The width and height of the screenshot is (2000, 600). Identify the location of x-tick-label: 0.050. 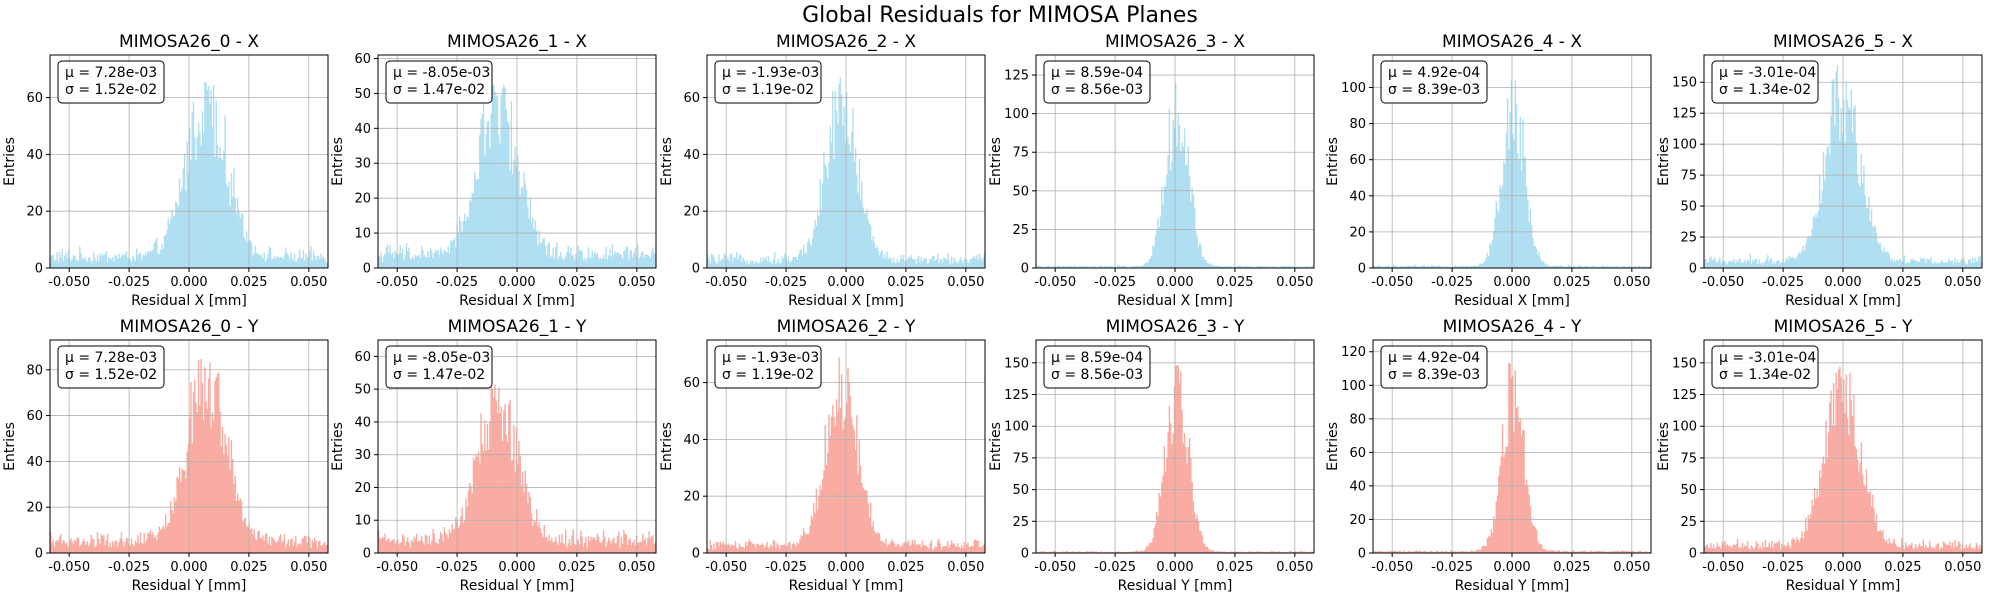
(308, 282).